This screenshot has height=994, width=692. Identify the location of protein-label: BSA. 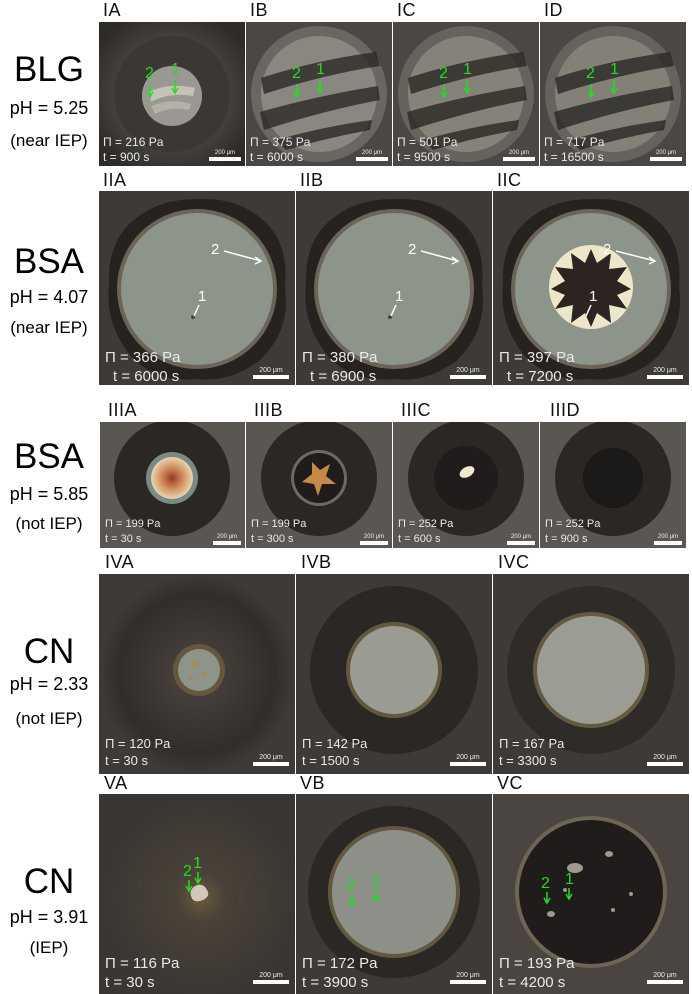
(49, 456).